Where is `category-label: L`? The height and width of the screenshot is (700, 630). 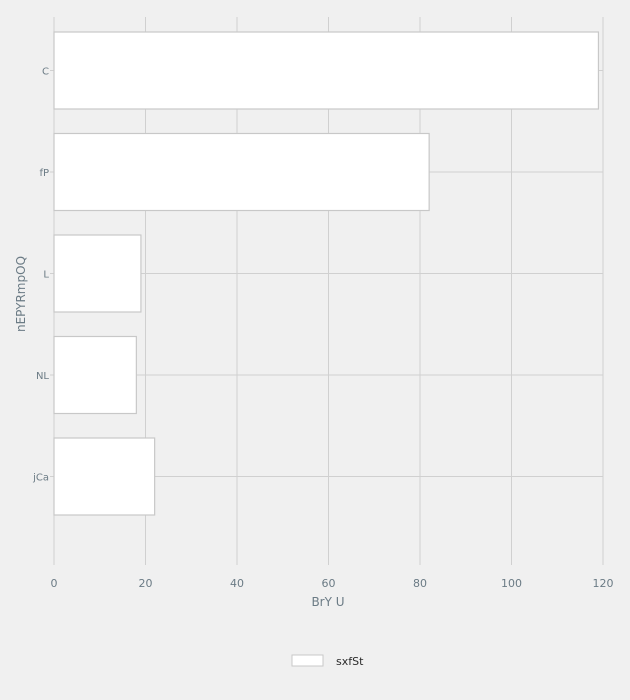 category-label: L is located at coordinates (46, 275).